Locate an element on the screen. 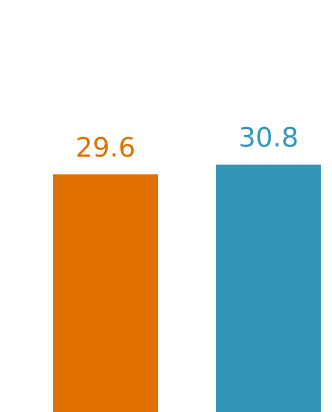 This screenshot has width=332, height=412. data-label-1: 29.6 is located at coordinates (105, 147).